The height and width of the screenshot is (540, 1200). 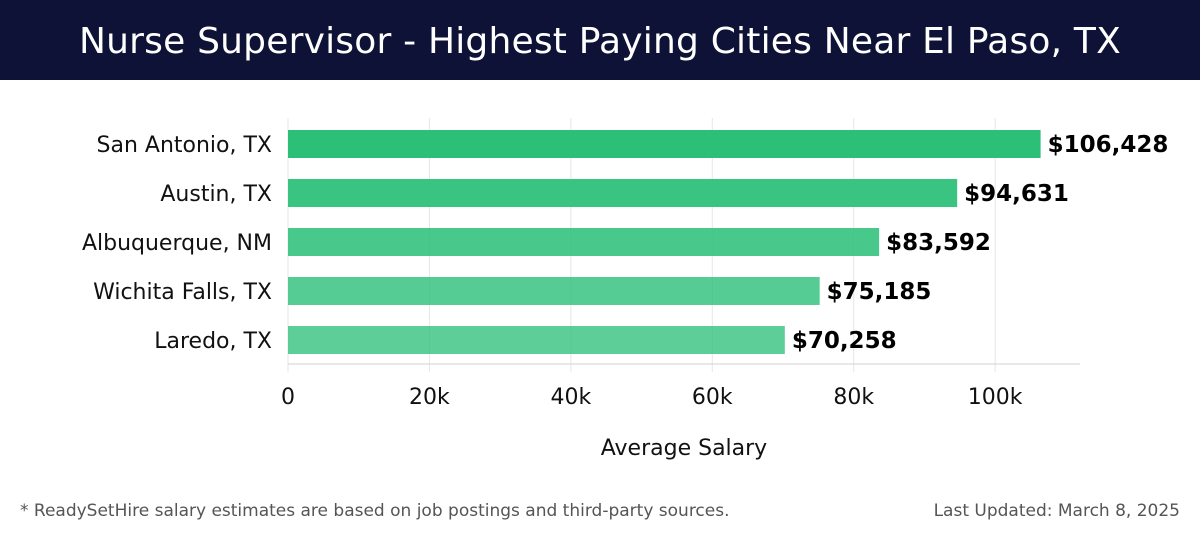 What do you see at coordinates (853, 397) in the screenshot?
I see `x-tick-label: 80k` at bounding box center [853, 397].